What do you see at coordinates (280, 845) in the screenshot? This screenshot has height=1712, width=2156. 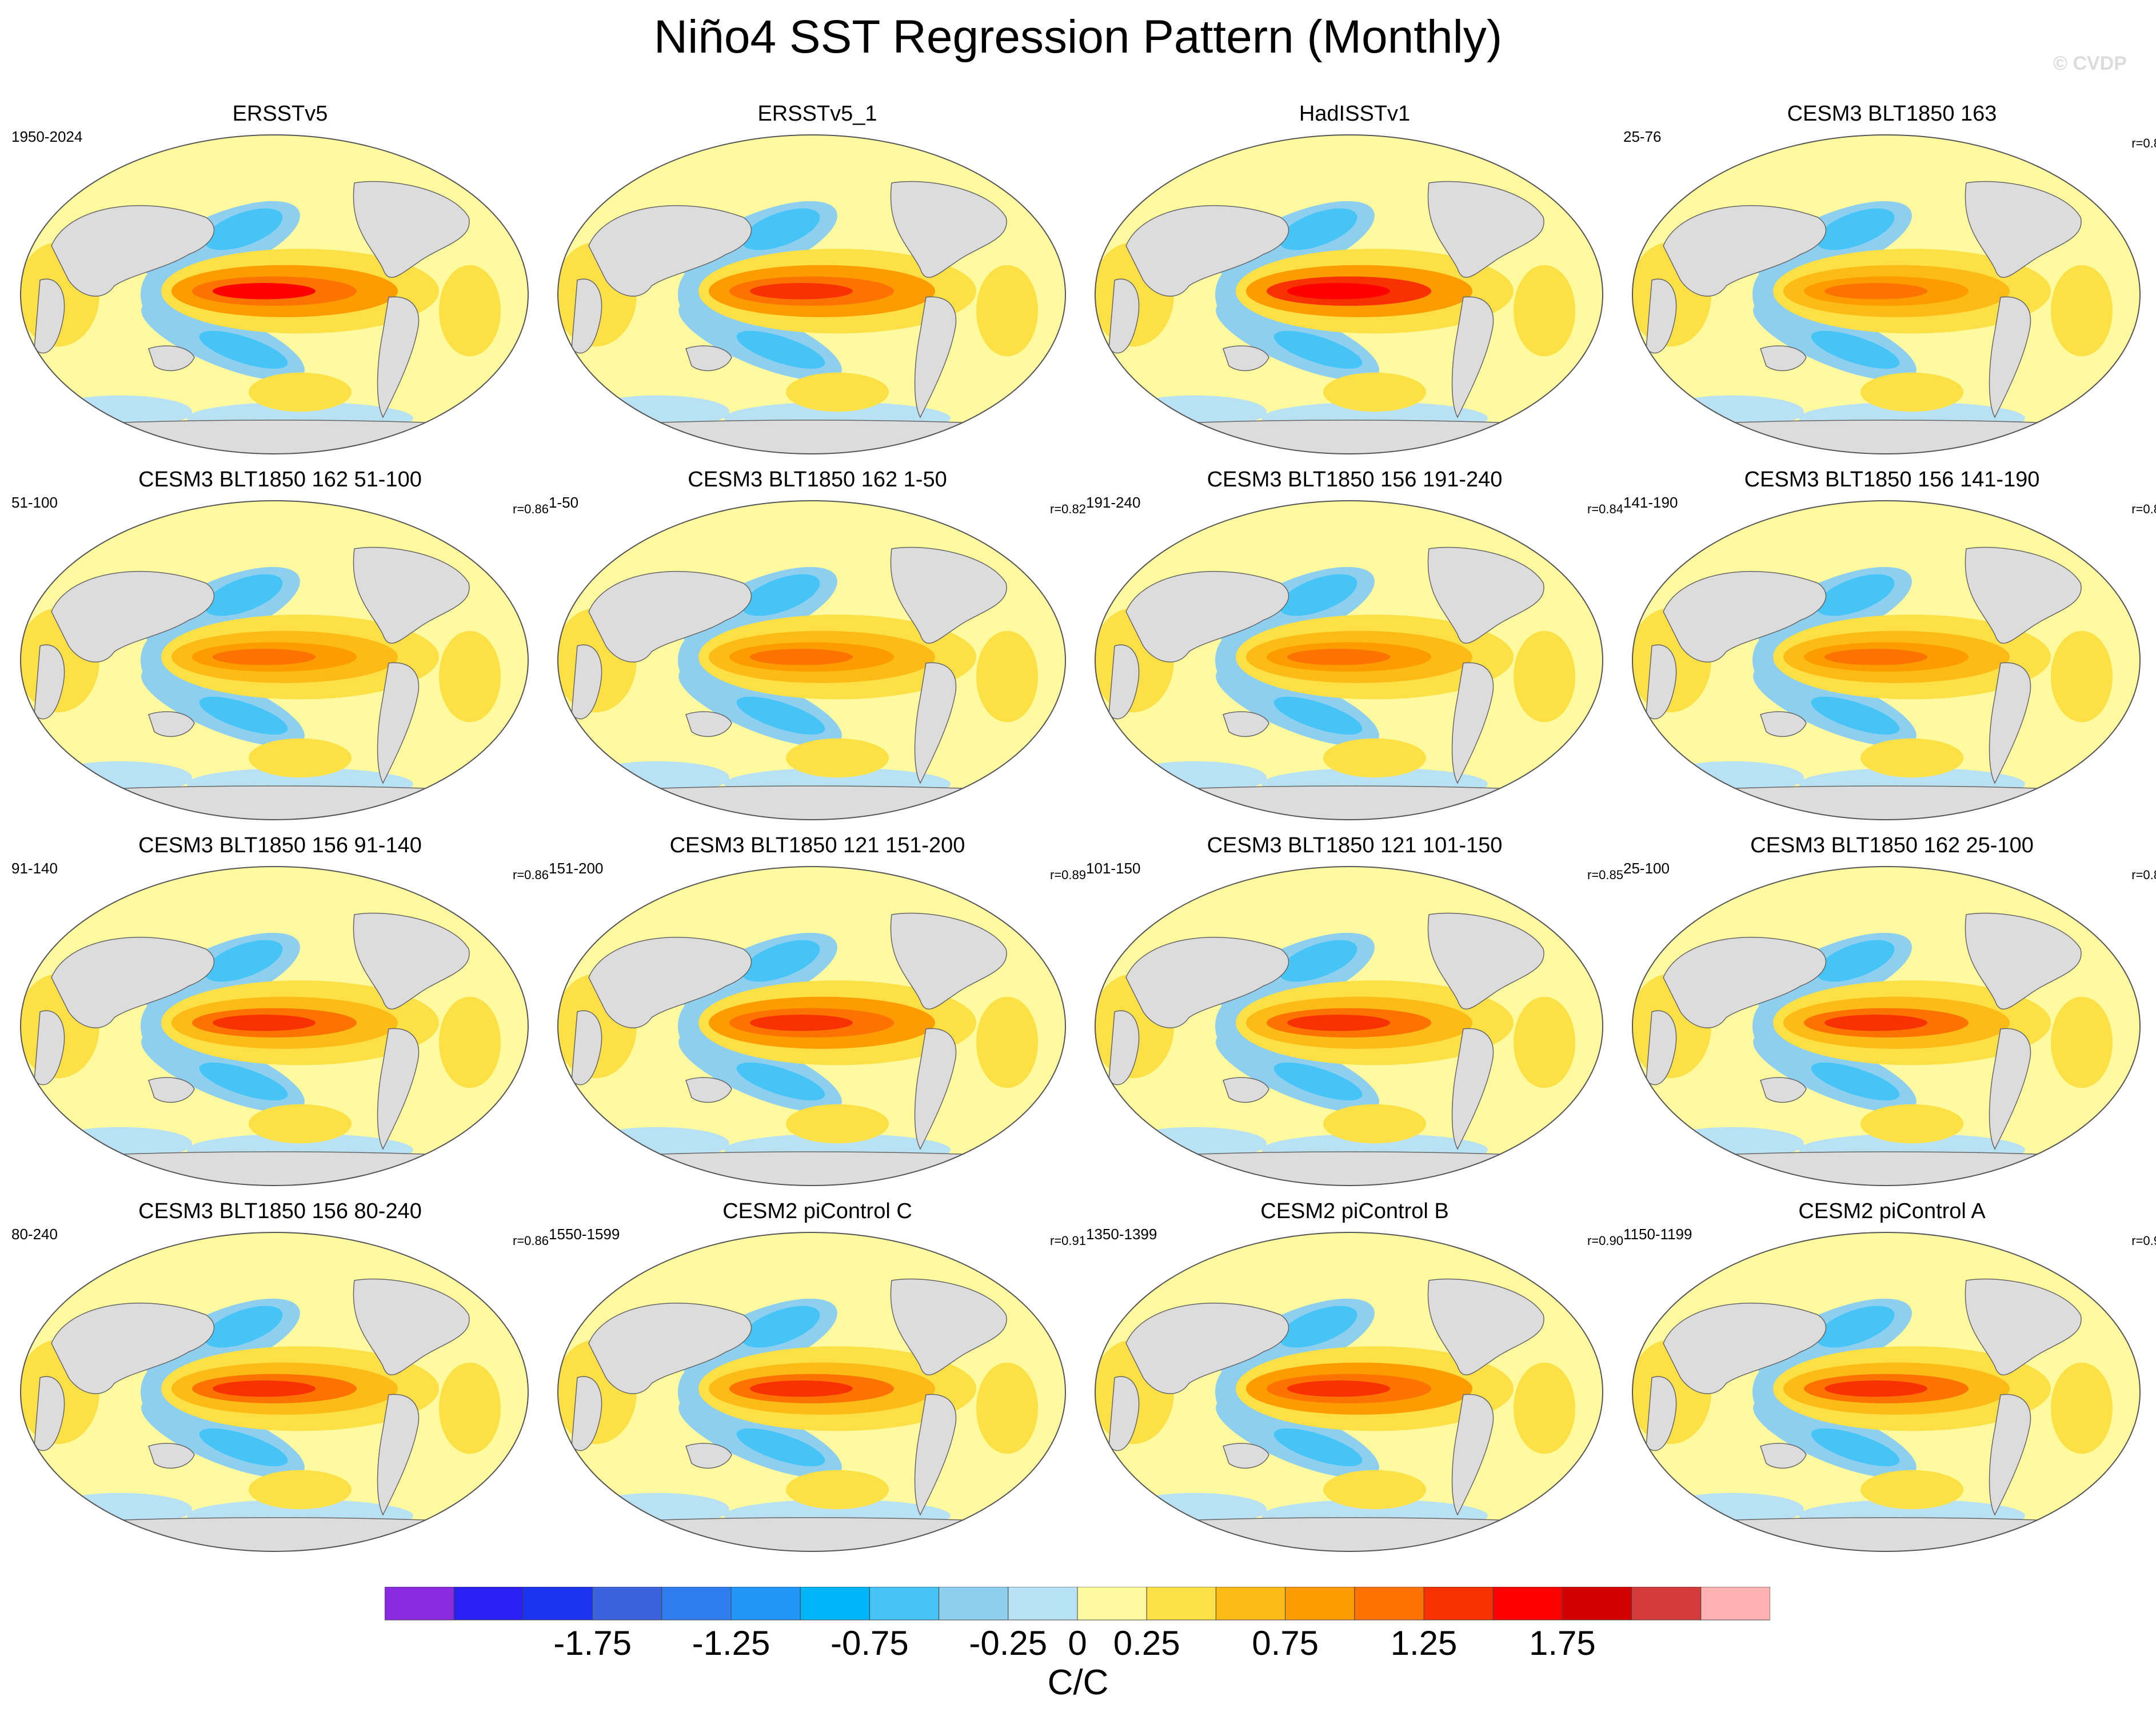 I see `panel-title: CESM3 BLT1850 156 91-140` at bounding box center [280, 845].